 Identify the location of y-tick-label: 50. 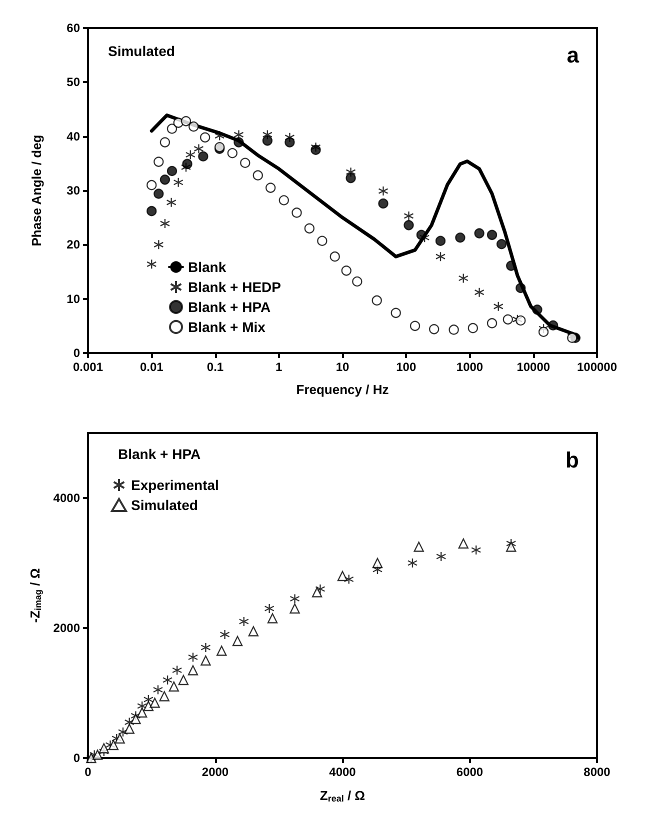
(73, 82).